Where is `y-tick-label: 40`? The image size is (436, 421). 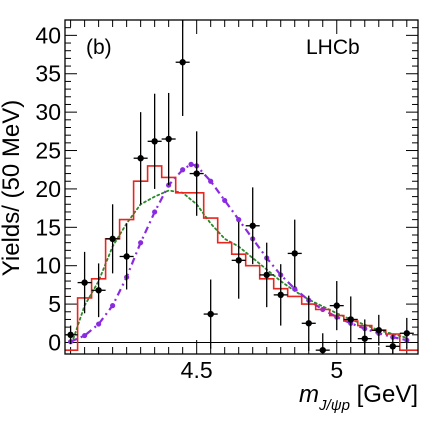
y-tick-label: 40 is located at coordinates (48, 35).